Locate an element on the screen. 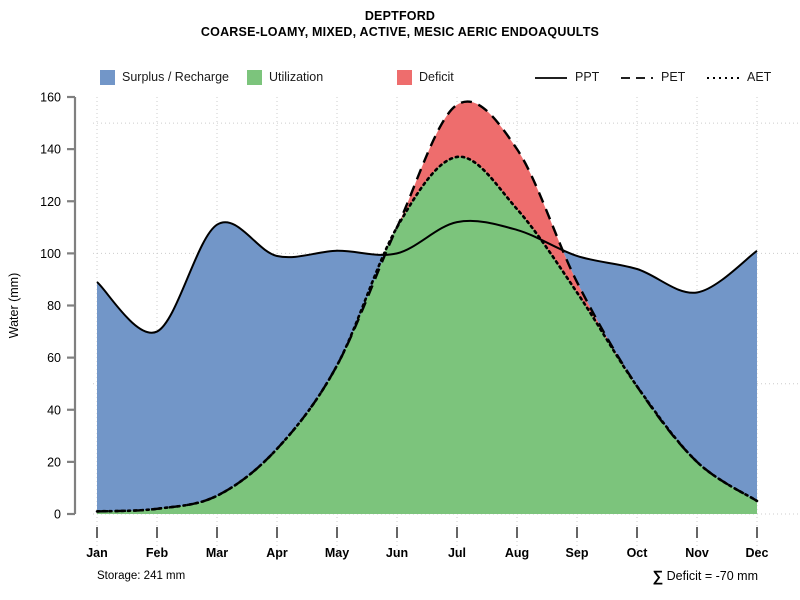  x-tick-label-jul: Jul is located at coordinates (457, 553).